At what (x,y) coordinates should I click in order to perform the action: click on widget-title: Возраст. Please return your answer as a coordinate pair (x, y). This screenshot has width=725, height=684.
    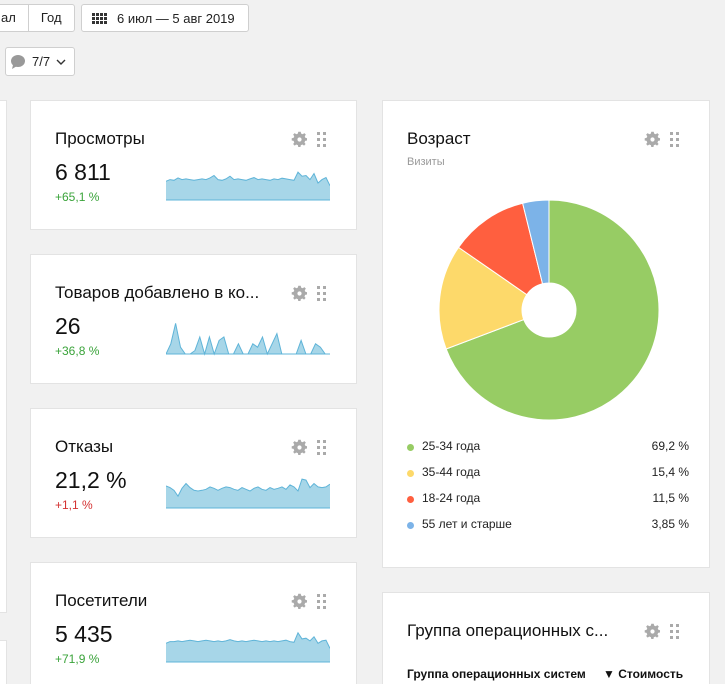
    Looking at the image, I should click on (439, 138).